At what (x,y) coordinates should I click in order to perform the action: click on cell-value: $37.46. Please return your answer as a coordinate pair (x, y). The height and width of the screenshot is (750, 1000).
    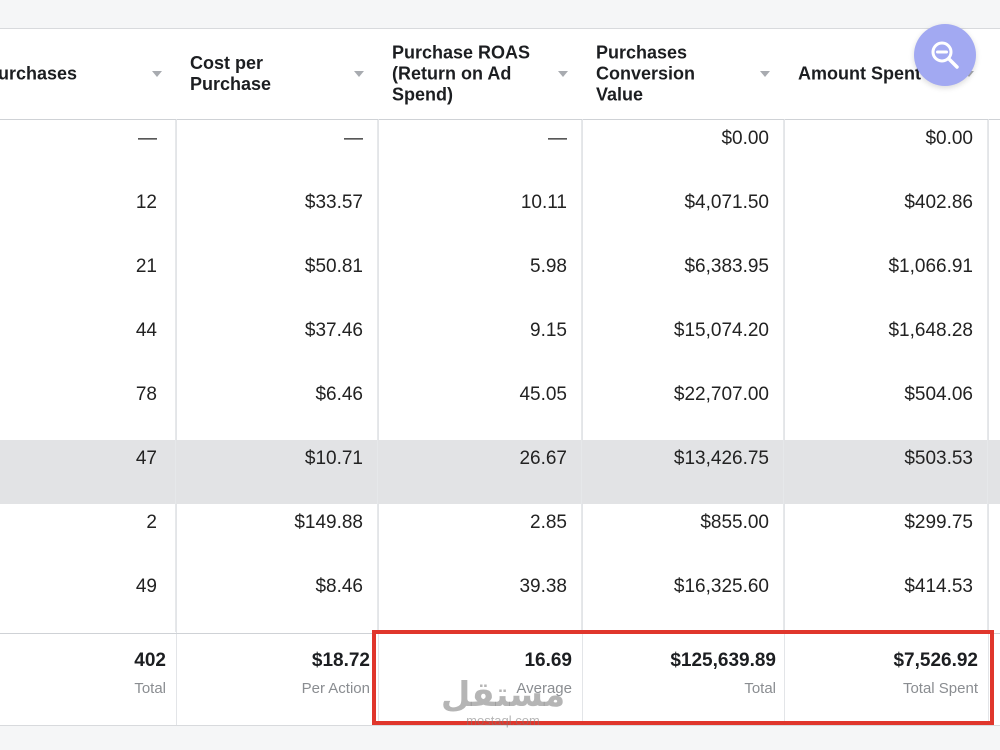
    Looking at the image, I should click on (333, 330).